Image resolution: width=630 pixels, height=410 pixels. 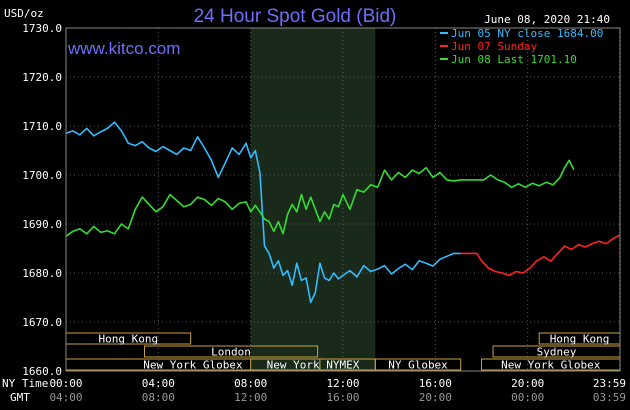 What do you see at coordinates (158, 383) in the screenshot?
I see `x-tick-label-ny: 04:00` at bounding box center [158, 383].